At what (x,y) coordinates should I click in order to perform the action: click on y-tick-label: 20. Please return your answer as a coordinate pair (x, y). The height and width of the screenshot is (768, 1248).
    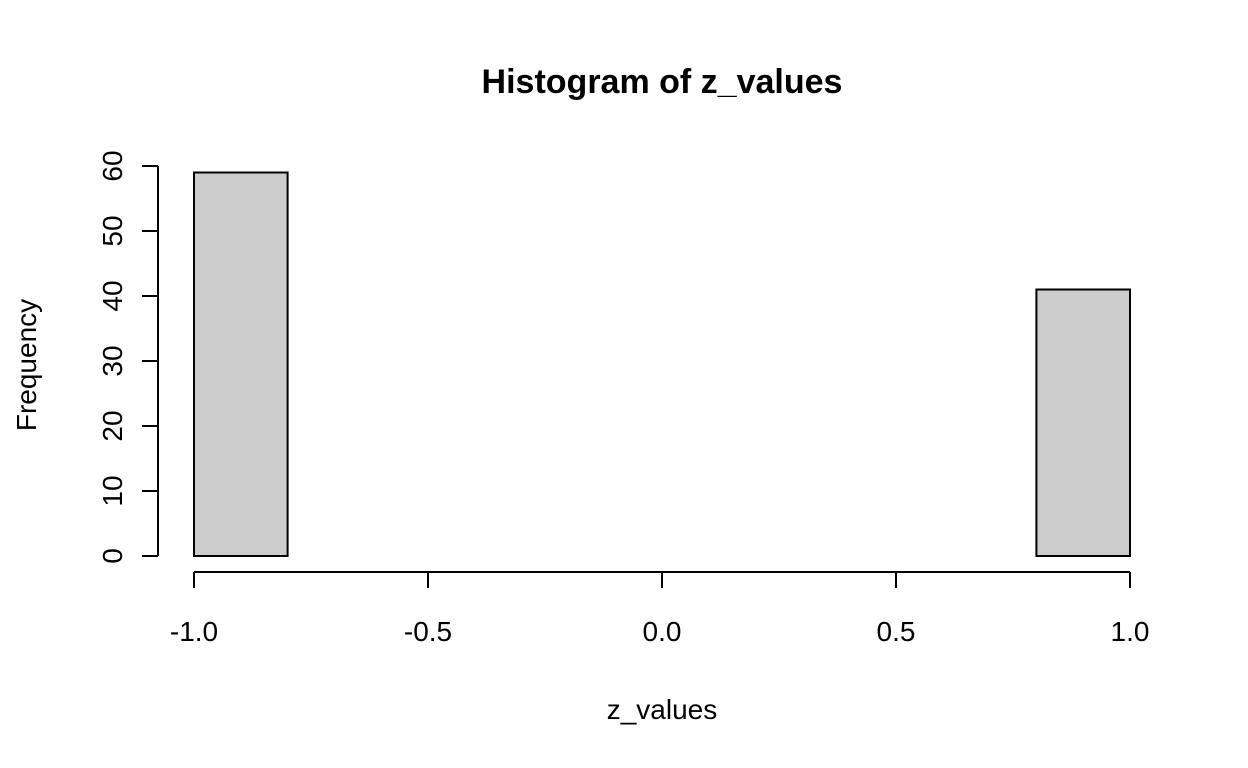
    Looking at the image, I should click on (112, 425).